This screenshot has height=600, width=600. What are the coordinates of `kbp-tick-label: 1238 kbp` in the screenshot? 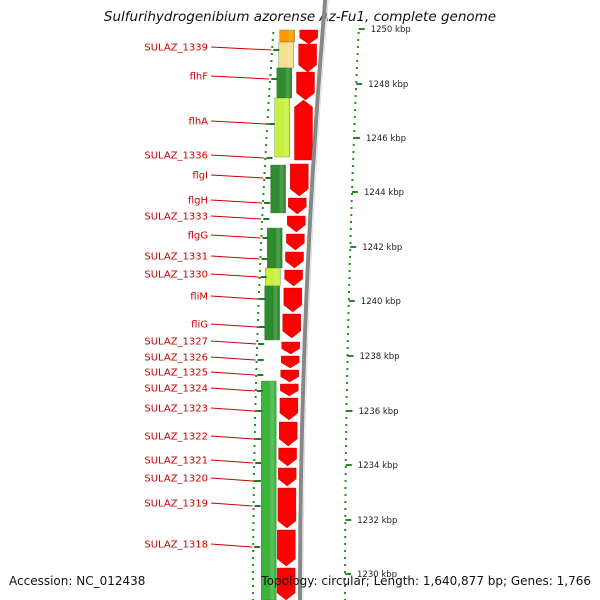 It's located at (380, 357).